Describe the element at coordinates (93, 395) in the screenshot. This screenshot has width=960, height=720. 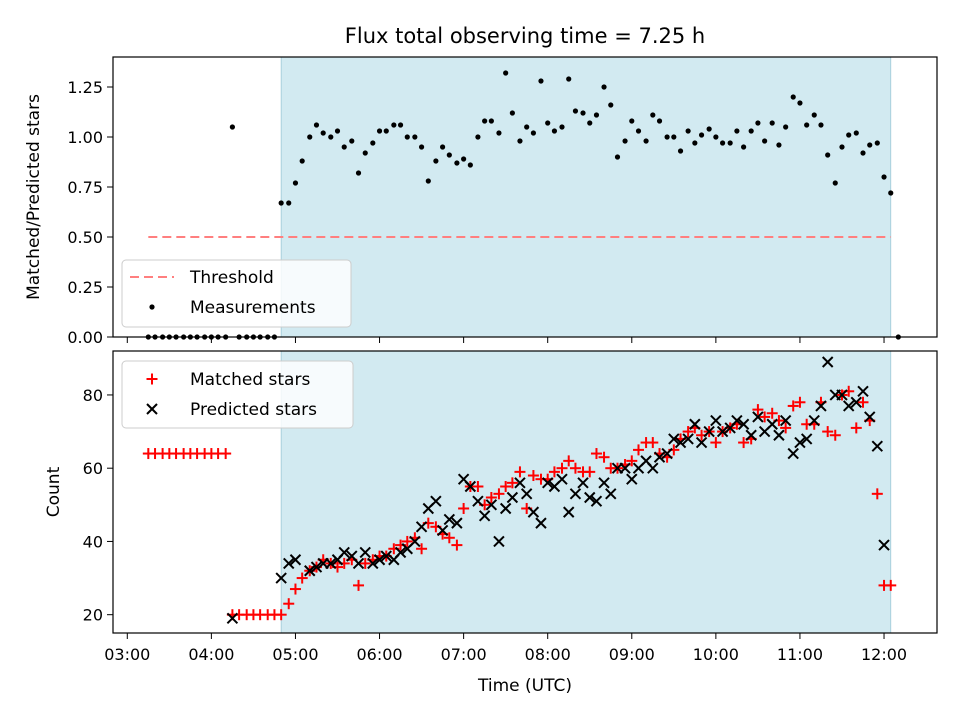
I see `bottom-y-tick-label: 80` at that location.